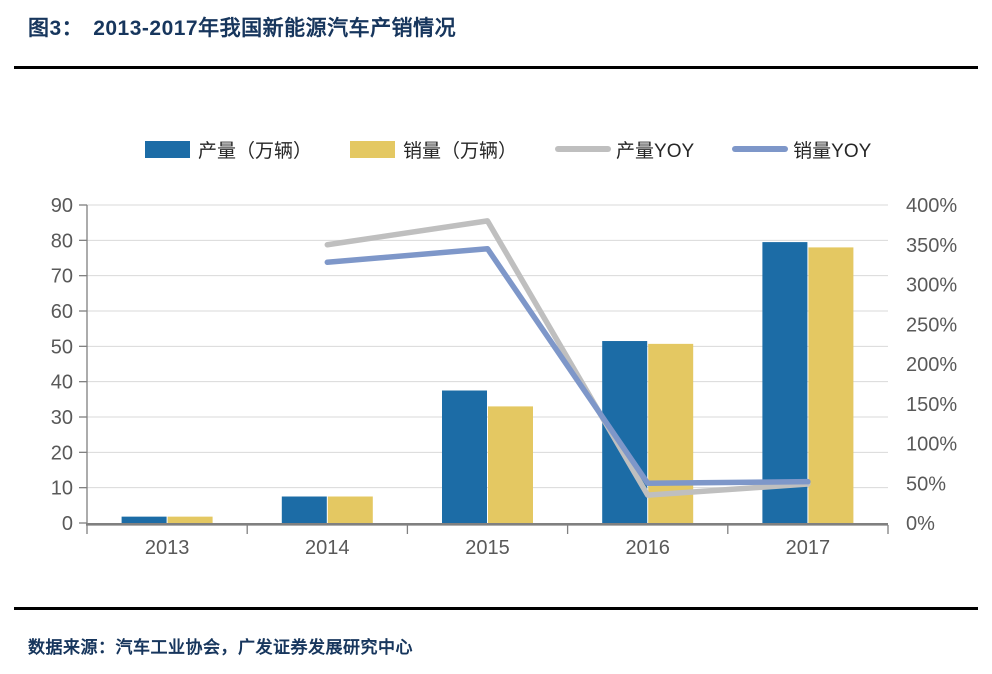 This screenshot has height=674, width=992. I want to click on sales-bar-2014, so click(350, 509).